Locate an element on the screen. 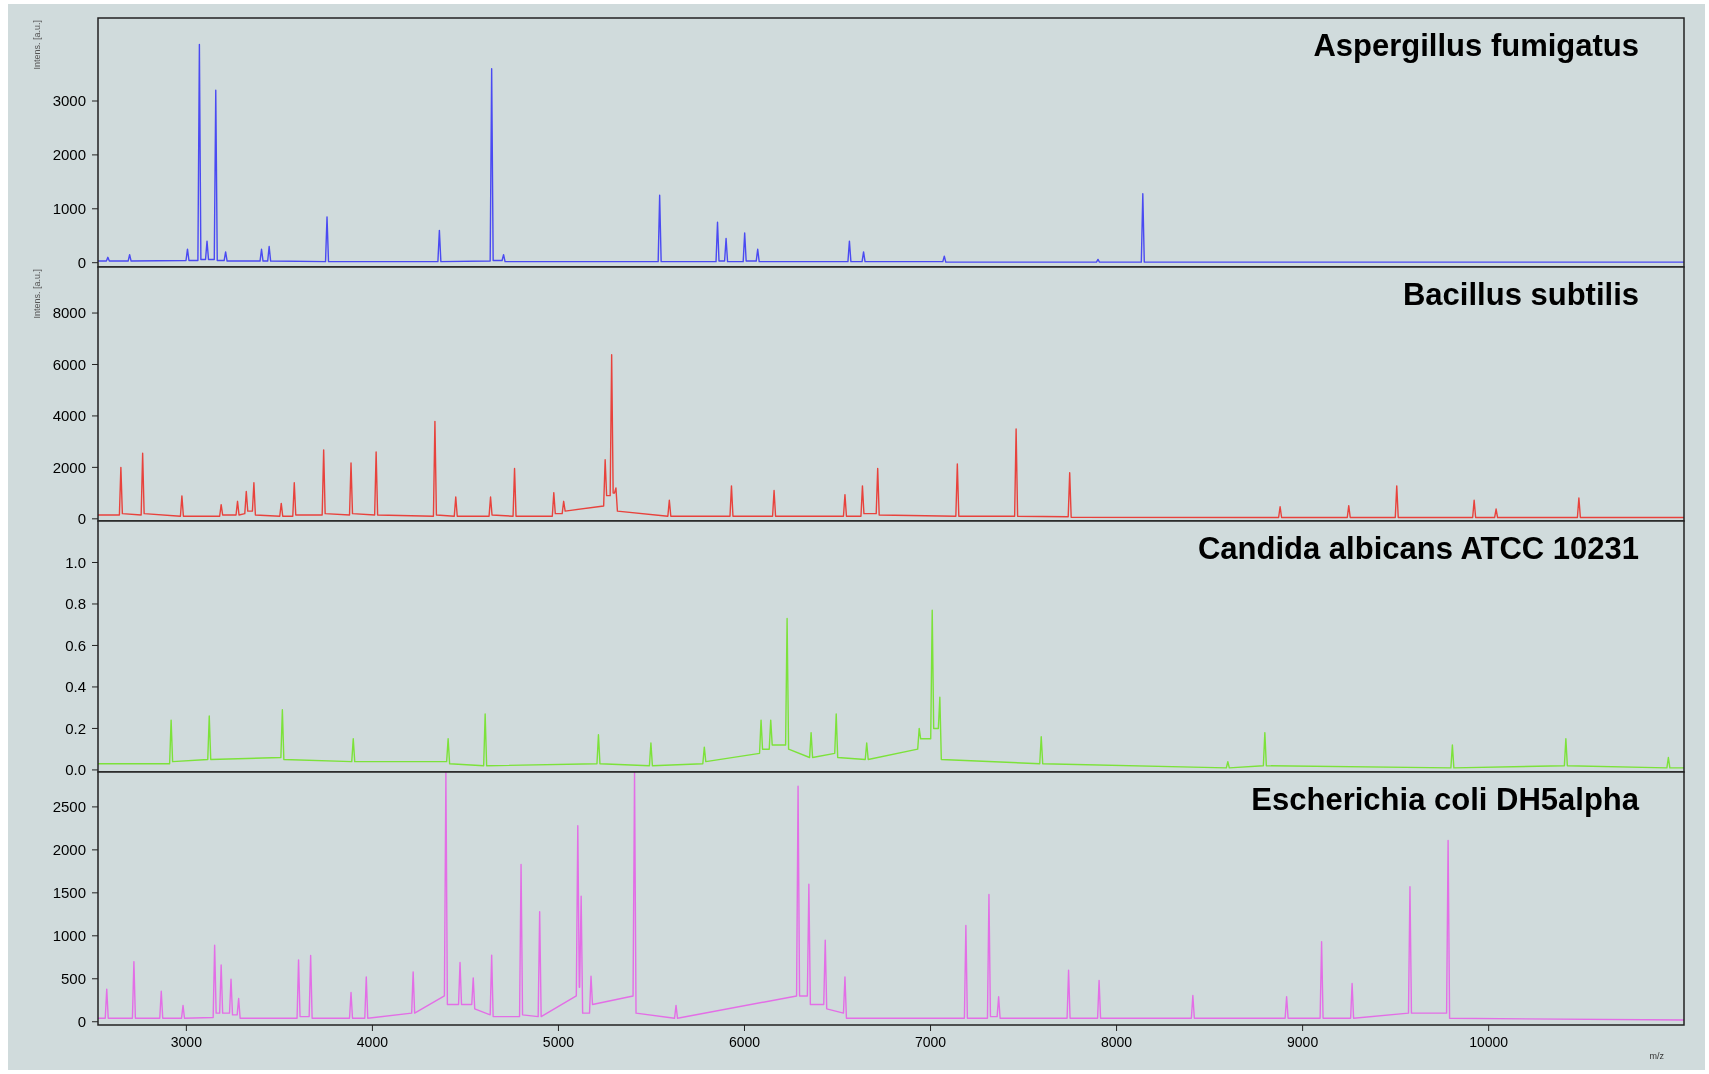 This screenshot has width=1709, height=1074. y-tick-label: 1.0 is located at coordinates (75, 562).